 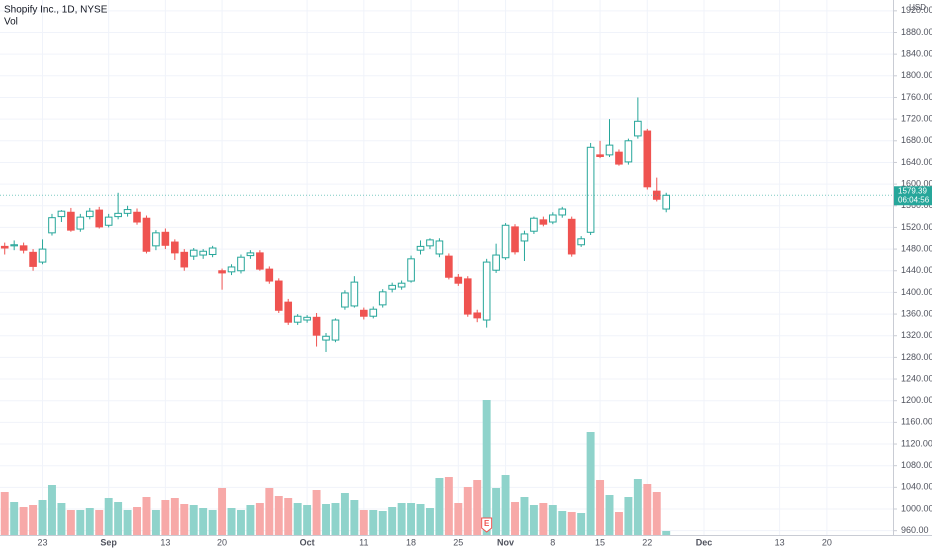 I want to click on y-tick-label: 1720.00, so click(x=916, y=119).